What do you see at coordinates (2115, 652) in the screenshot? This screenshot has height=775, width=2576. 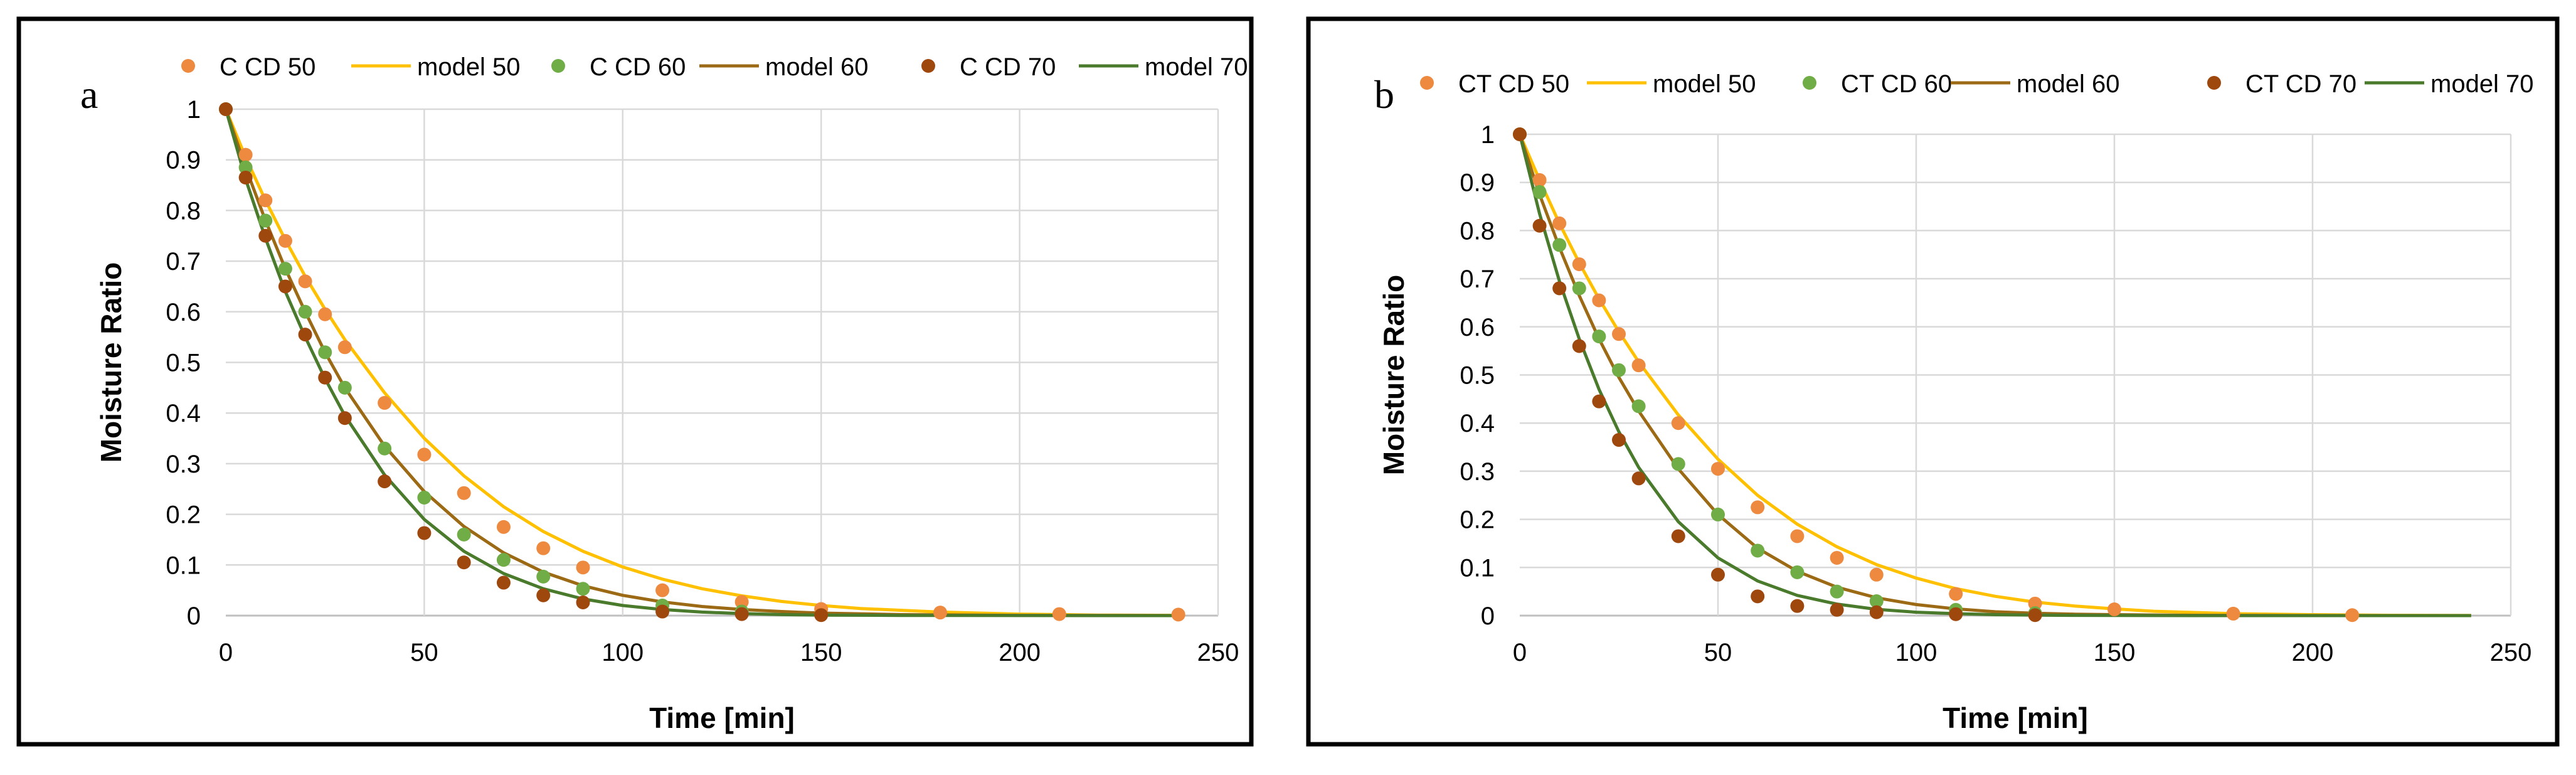 I see `x-tick-label: 150` at bounding box center [2115, 652].